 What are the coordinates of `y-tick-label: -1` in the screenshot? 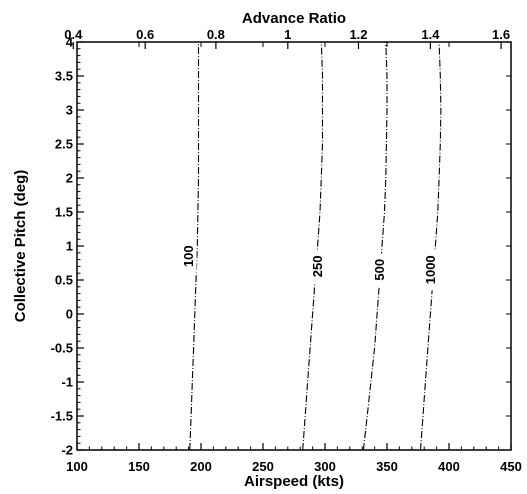 It's located at (67, 382).